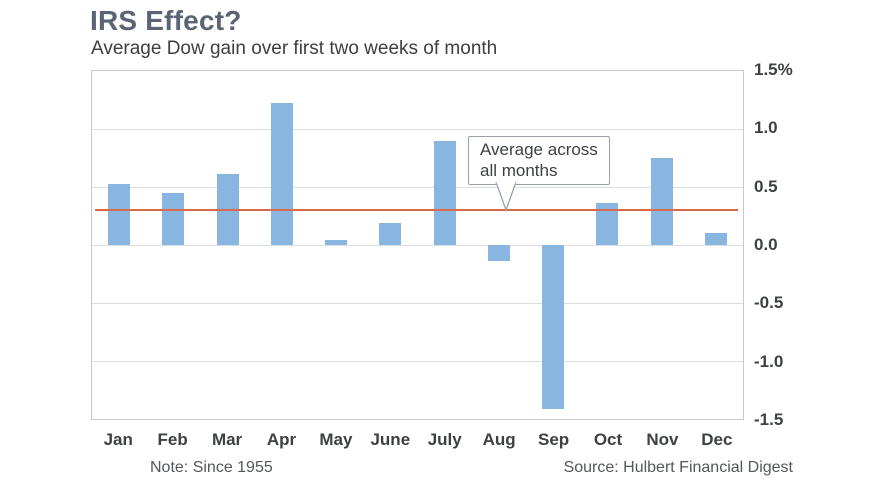  Describe the element at coordinates (227, 439) in the screenshot. I see `x-tick-label-mar: Mar` at that location.